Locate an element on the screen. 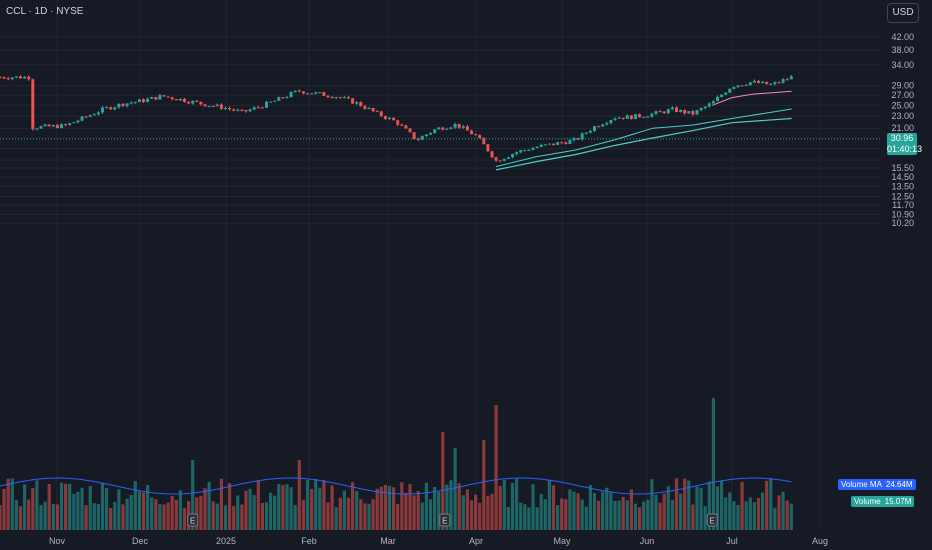 This screenshot has width=932, height=550. y-tick-label: 34.00 is located at coordinates (902, 65).